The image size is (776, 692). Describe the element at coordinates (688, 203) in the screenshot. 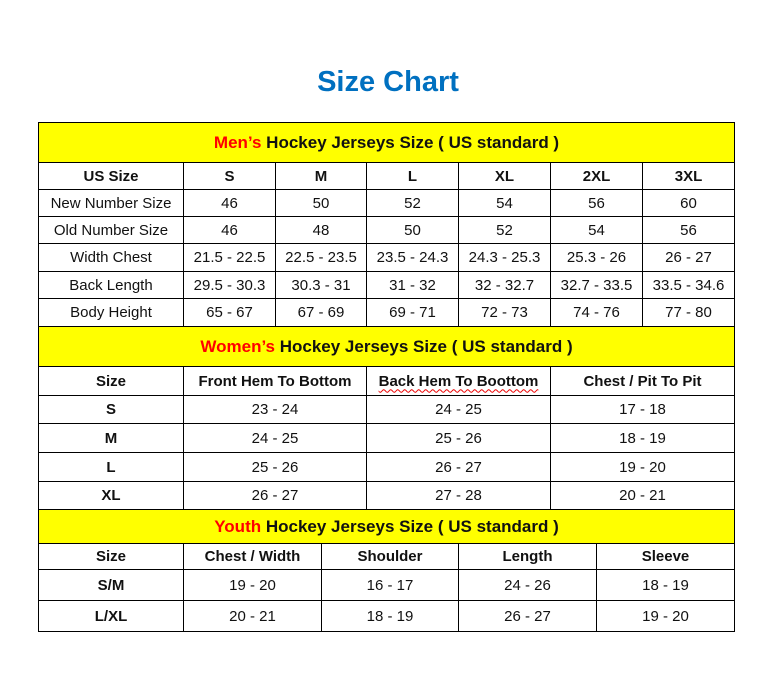

I see `table-cell: 60` at that location.